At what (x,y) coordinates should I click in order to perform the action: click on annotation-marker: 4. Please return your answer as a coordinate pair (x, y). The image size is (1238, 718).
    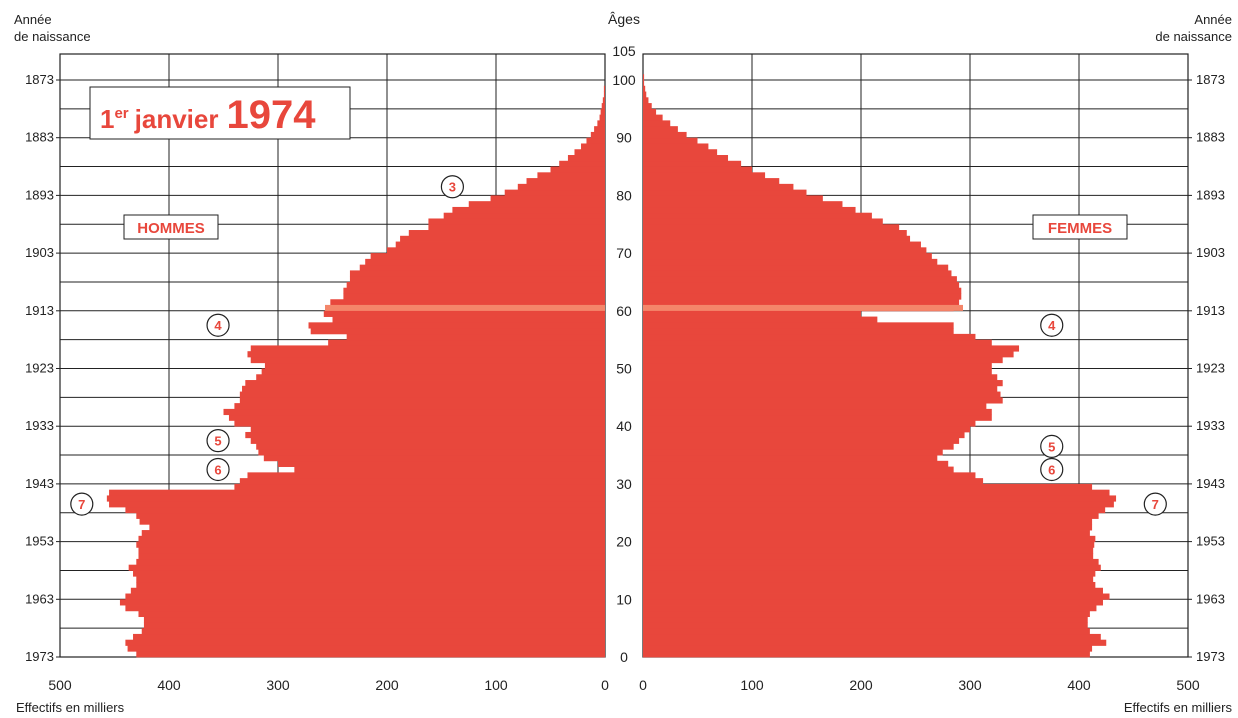
    Looking at the image, I should click on (1052, 325).